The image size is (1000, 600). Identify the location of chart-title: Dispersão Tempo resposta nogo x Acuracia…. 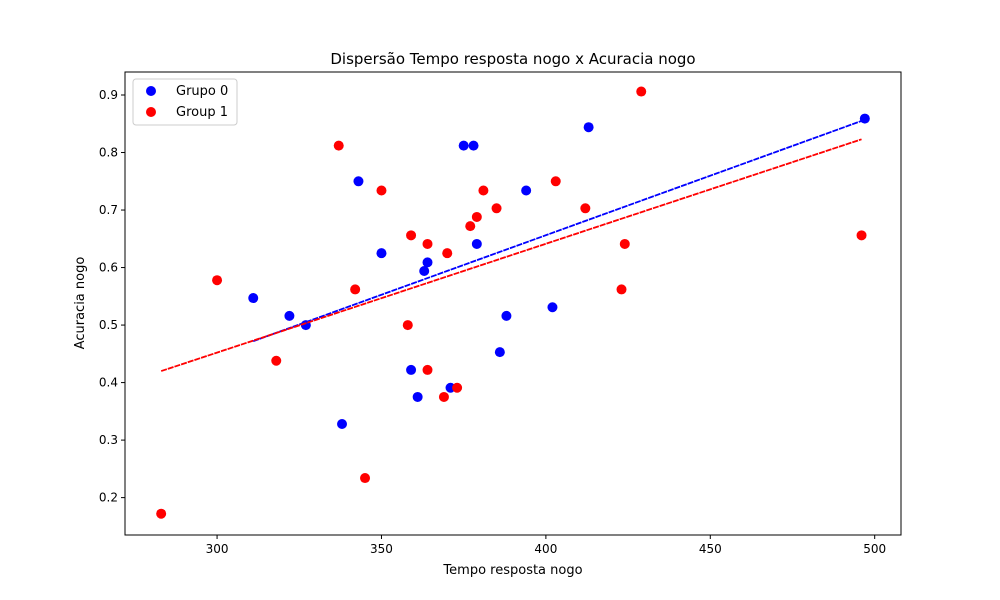
(512, 59).